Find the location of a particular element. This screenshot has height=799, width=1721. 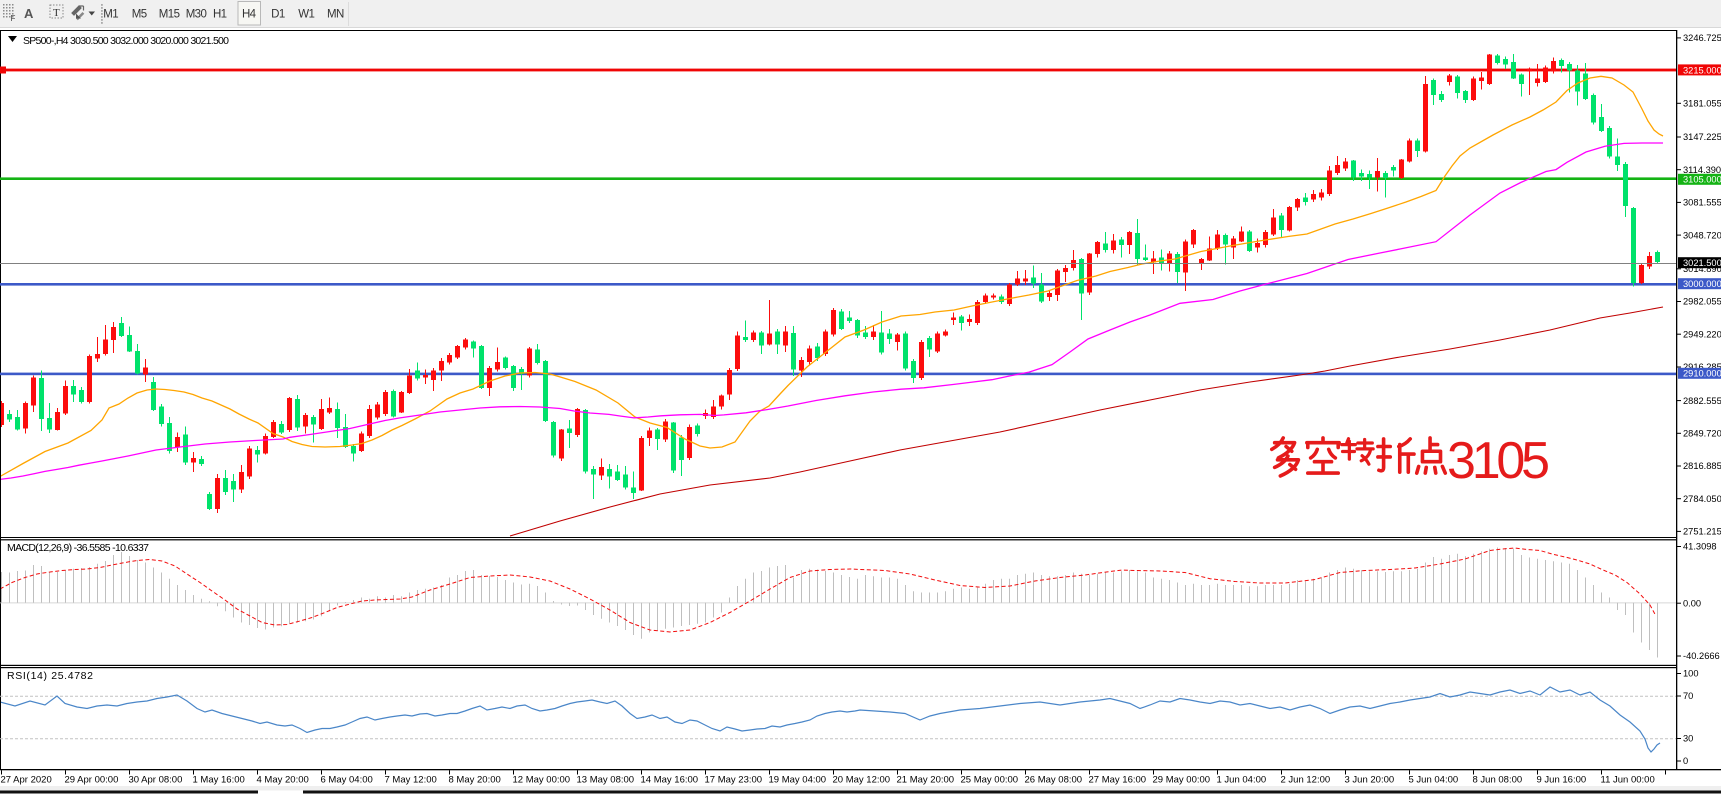

svg-text: 3105 is located at coordinates (1498, 461).